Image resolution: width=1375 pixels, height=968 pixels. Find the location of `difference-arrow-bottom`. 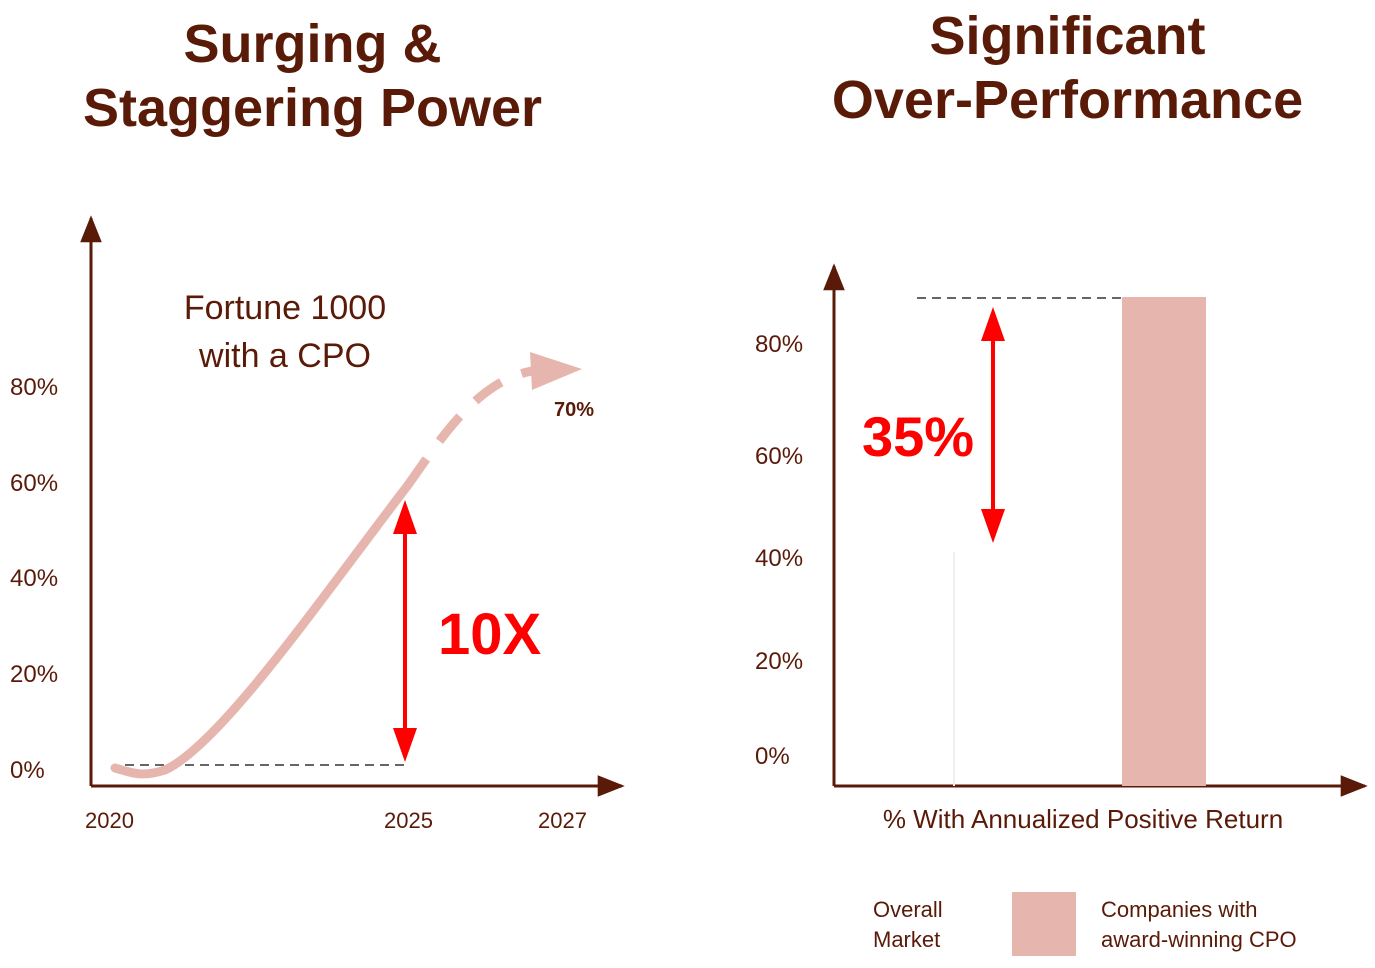

difference-arrow-bottom is located at coordinates (993, 526).